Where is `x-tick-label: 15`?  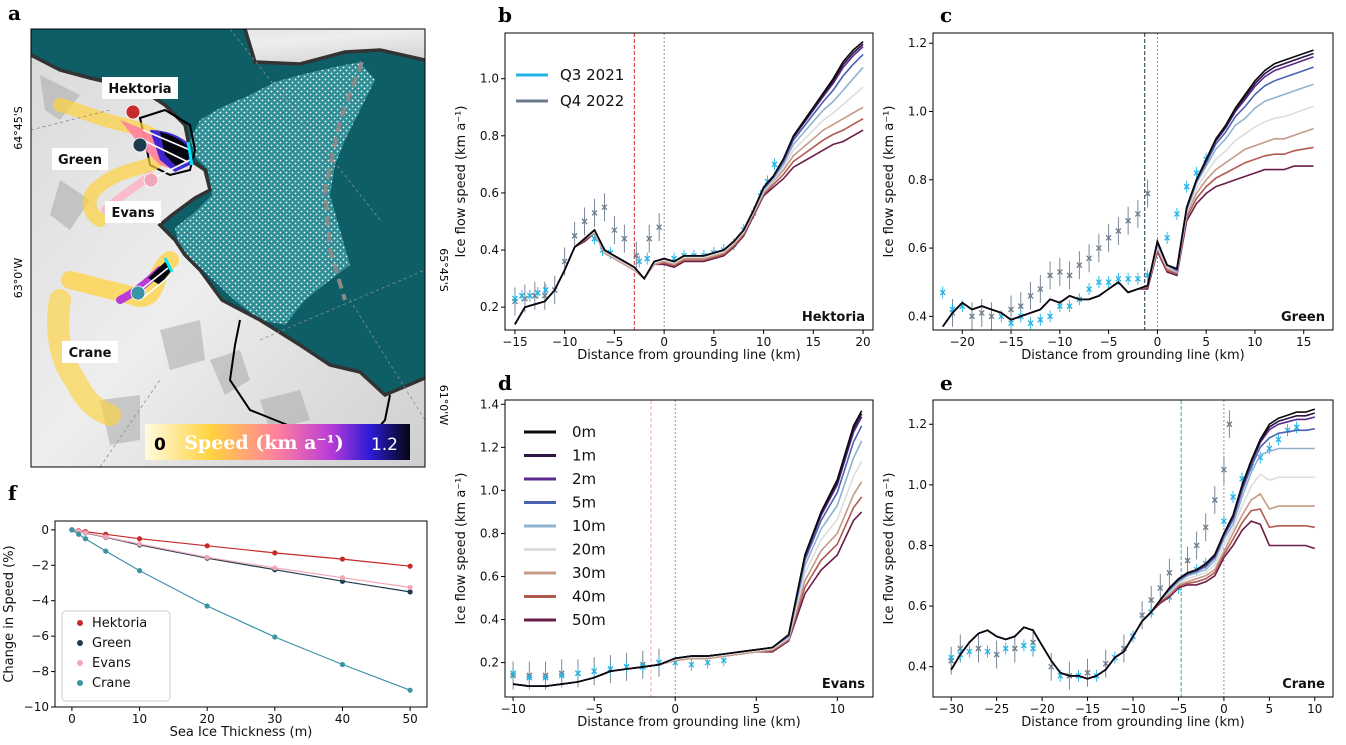
x-tick-label: 15 is located at coordinates (813, 342).